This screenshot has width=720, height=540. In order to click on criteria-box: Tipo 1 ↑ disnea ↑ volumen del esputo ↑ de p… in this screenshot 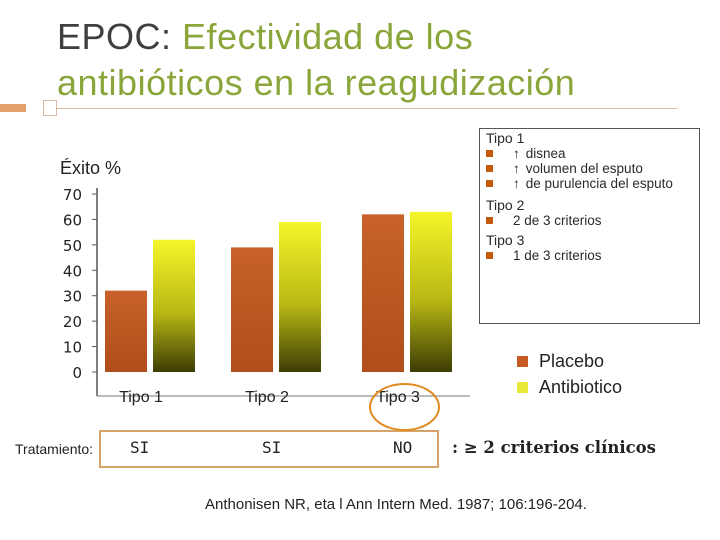, I will do `click(589, 226)`.